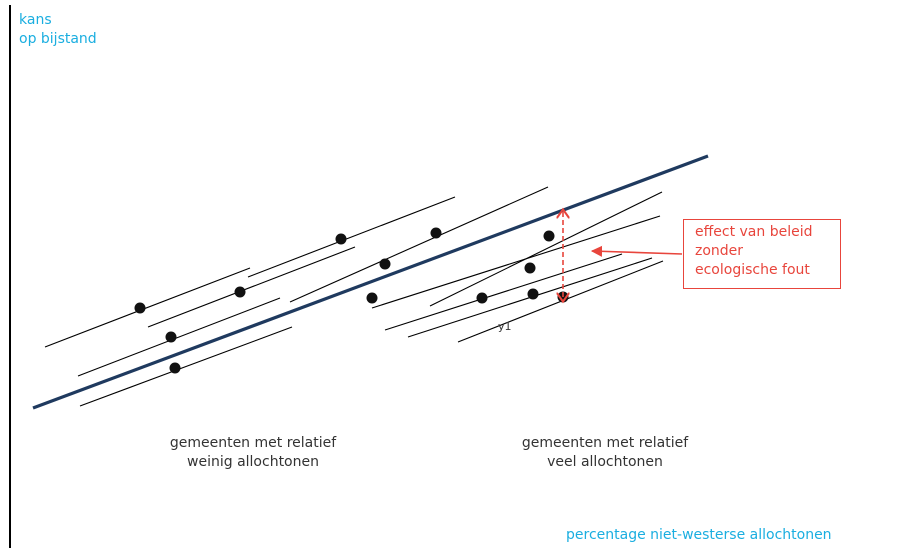 Image resolution: width=906 pixels, height=550 pixels. Describe the element at coordinates (636, 251) in the screenshot. I see `callout-pointer` at that location.